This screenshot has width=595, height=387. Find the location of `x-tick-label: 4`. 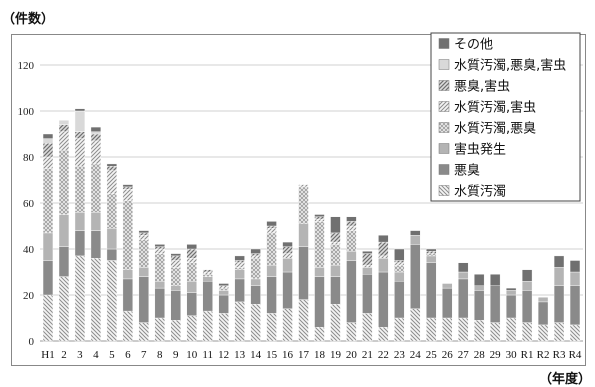

x-tick-label: 4 is located at coordinates (96, 355).